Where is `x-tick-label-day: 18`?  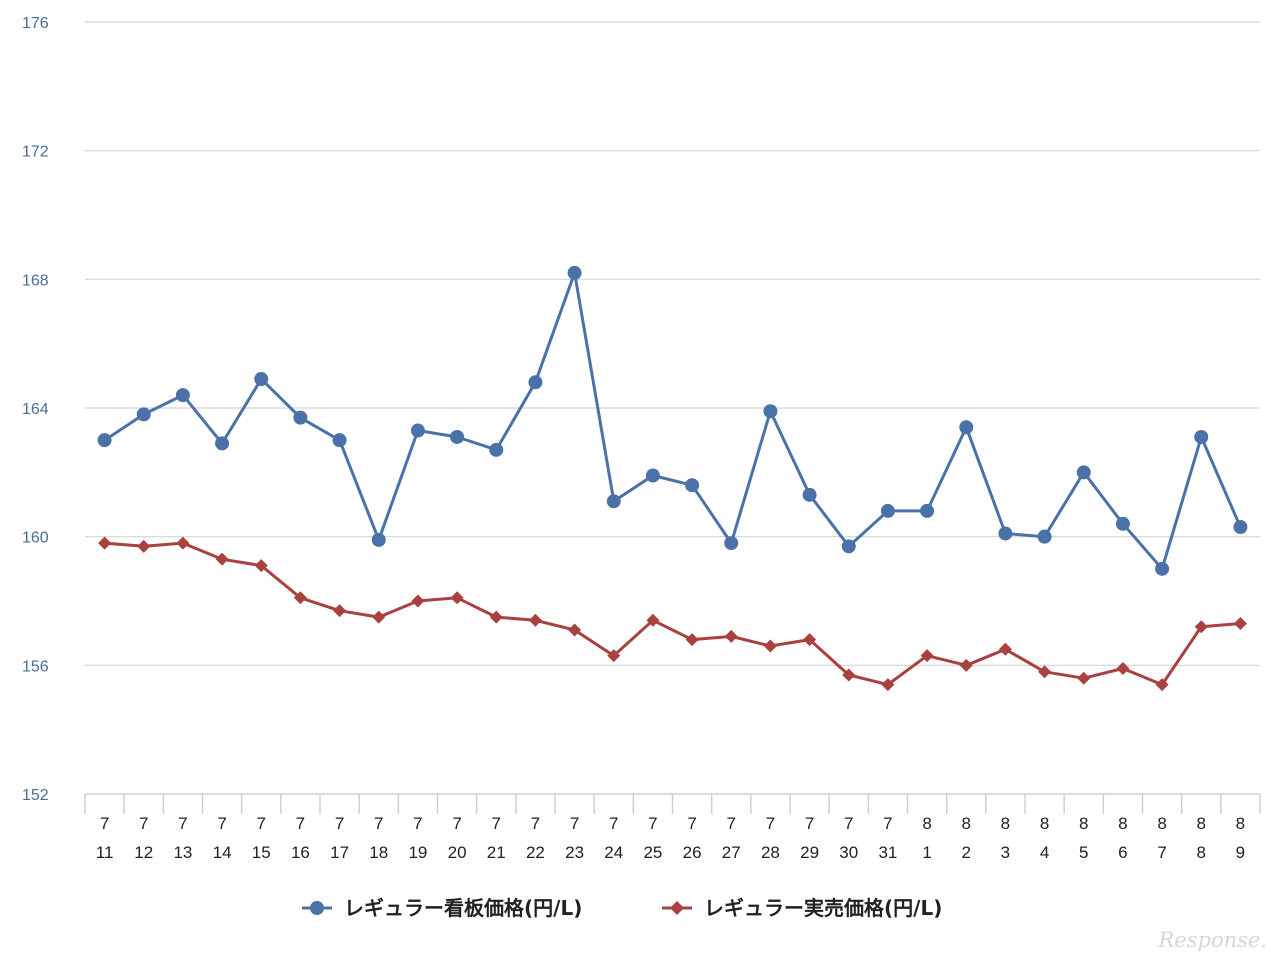 x-tick-label-day: 18 is located at coordinates (378, 852).